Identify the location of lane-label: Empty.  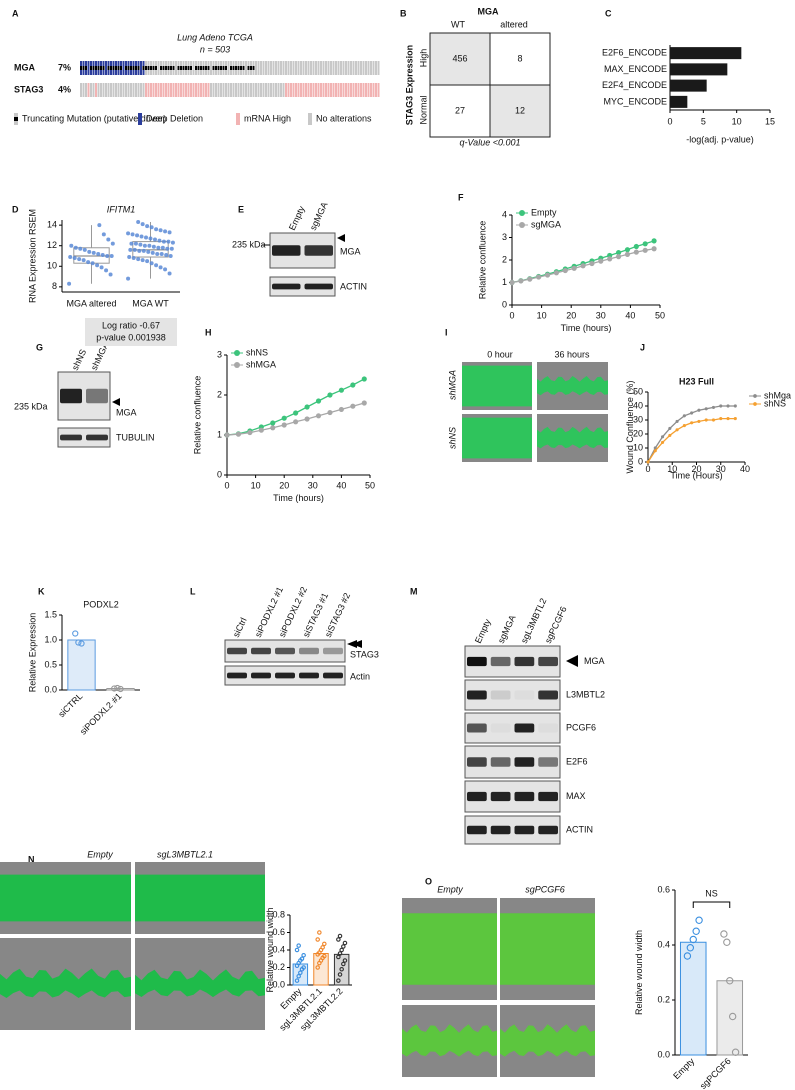
(483, 631).